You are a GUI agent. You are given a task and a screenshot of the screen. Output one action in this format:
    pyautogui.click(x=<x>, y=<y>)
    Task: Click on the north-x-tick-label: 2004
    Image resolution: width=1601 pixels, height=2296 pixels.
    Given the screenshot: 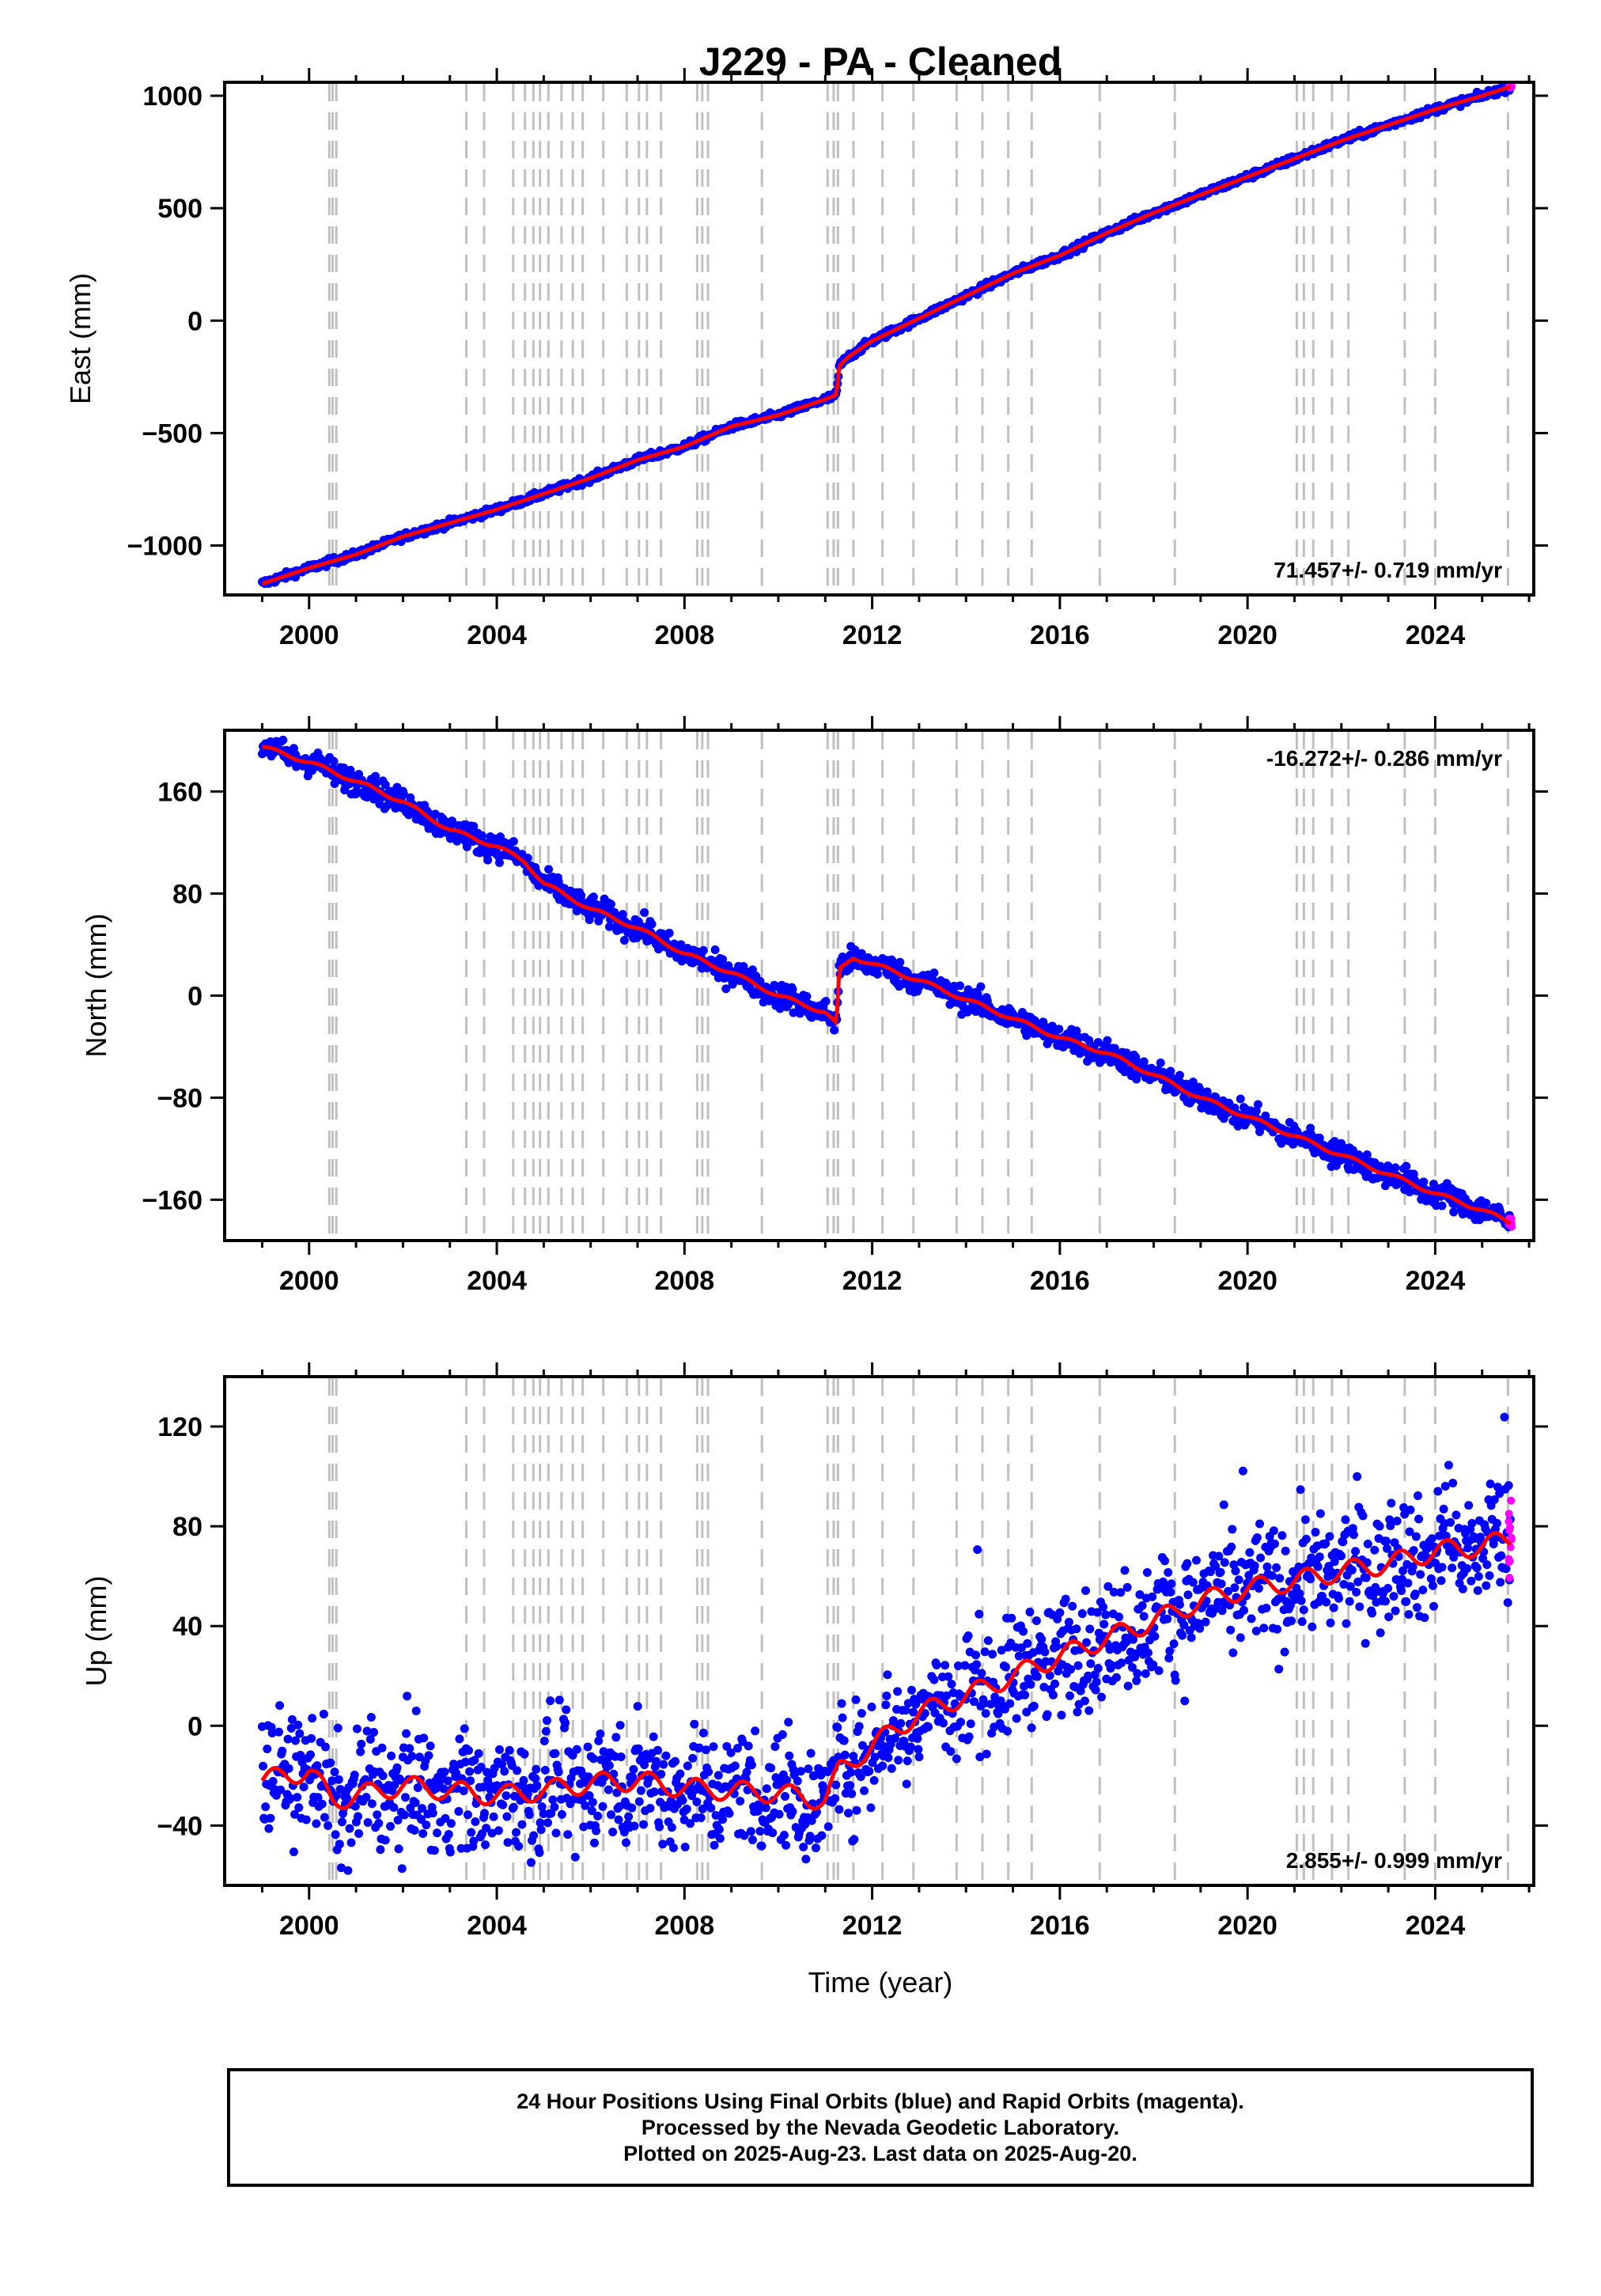 What is the action you would take?
    pyautogui.click(x=497, y=1281)
    